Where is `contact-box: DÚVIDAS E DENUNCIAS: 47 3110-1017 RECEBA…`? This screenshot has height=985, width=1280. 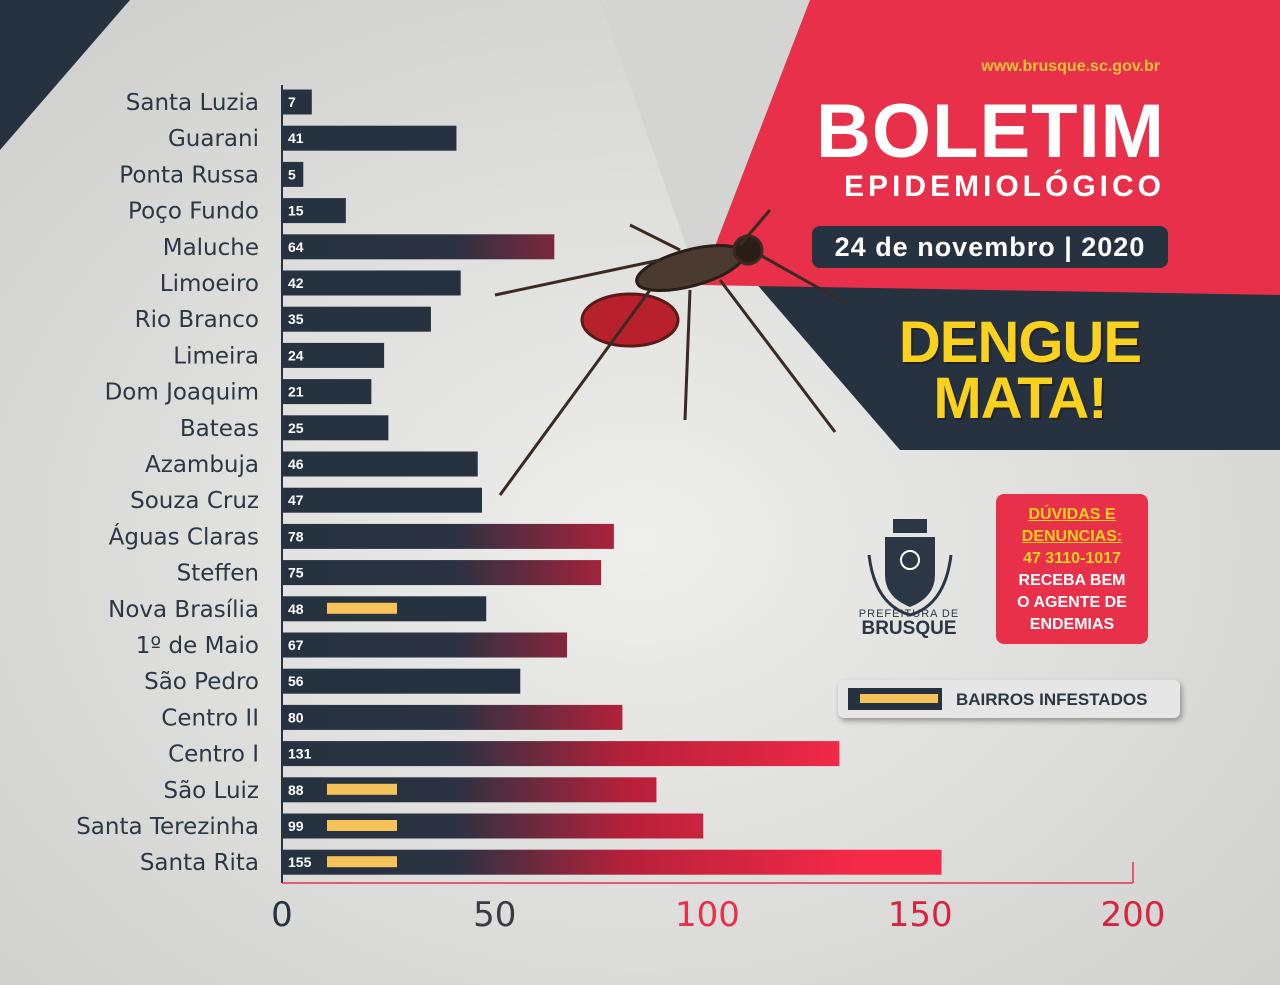 contact-box: DÚVIDAS E DENUNCIAS: 47 3110-1017 RECEBA… is located at coordinates (1072, 569).